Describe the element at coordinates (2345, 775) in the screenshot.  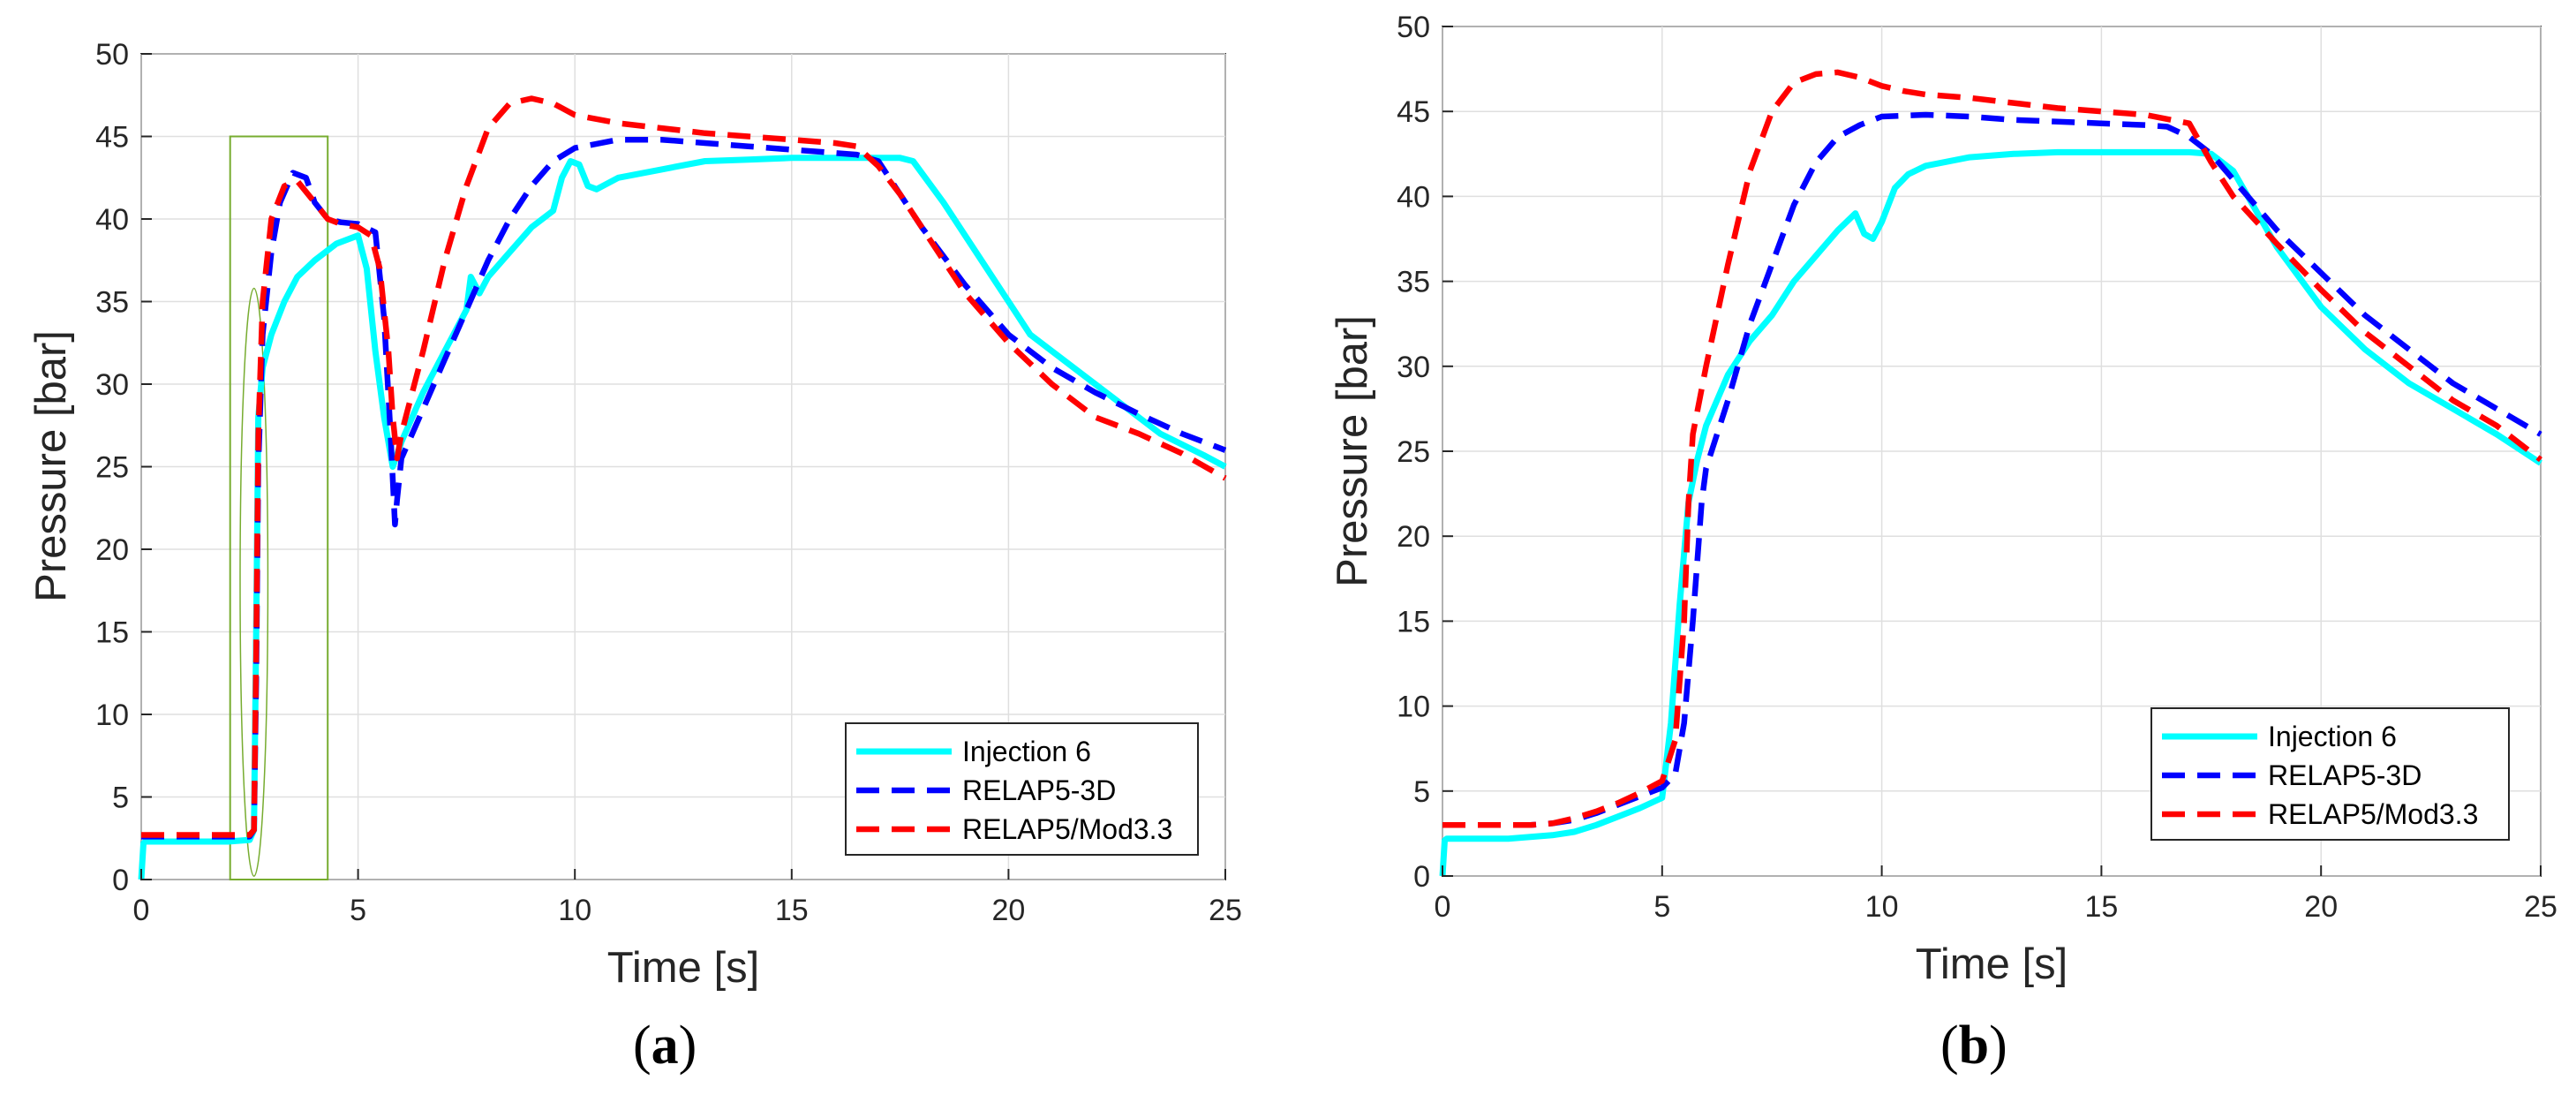
I see `chart-b-legend-label: RELAP5-3D` at that location.